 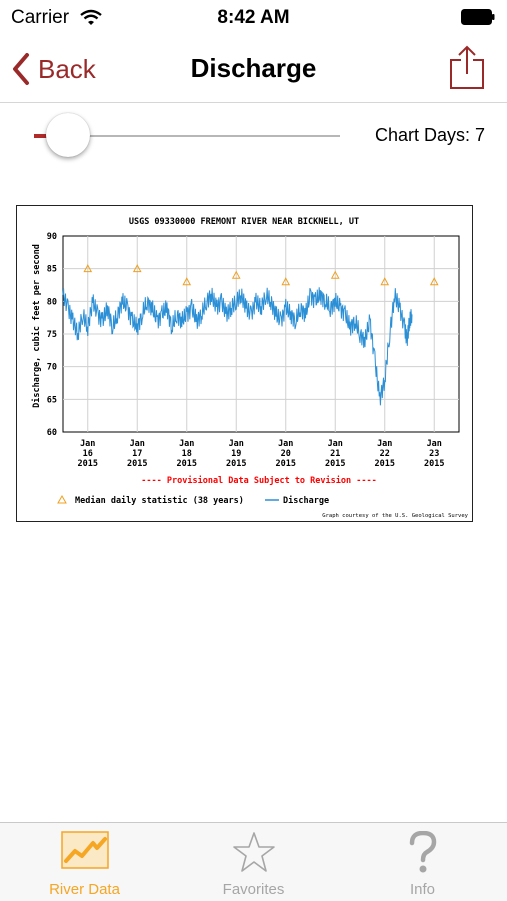 I want to click on back-label: Back, so click(x=67, y=68).